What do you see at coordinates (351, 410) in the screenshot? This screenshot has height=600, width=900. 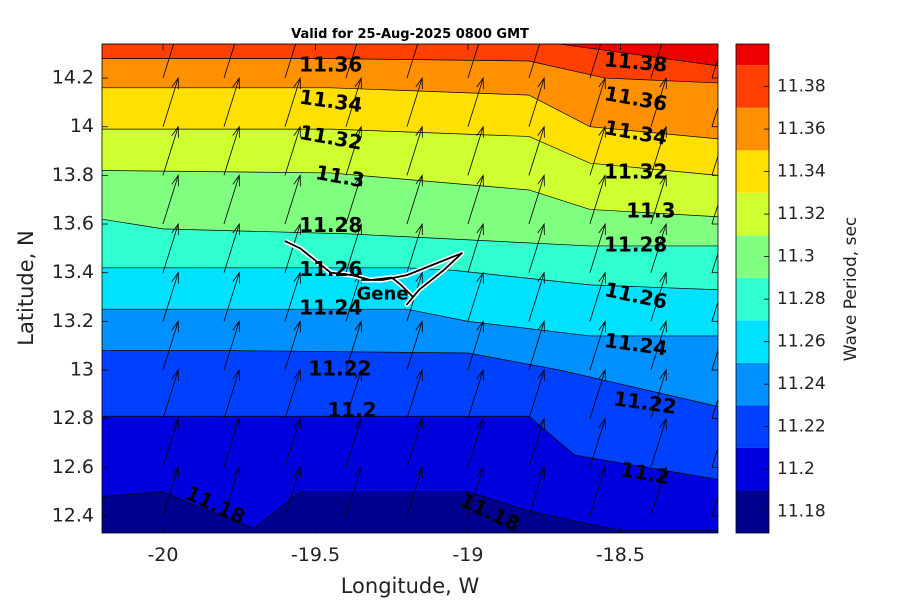 I see `contour-label: 11.2` at bounding box center [351, 410].